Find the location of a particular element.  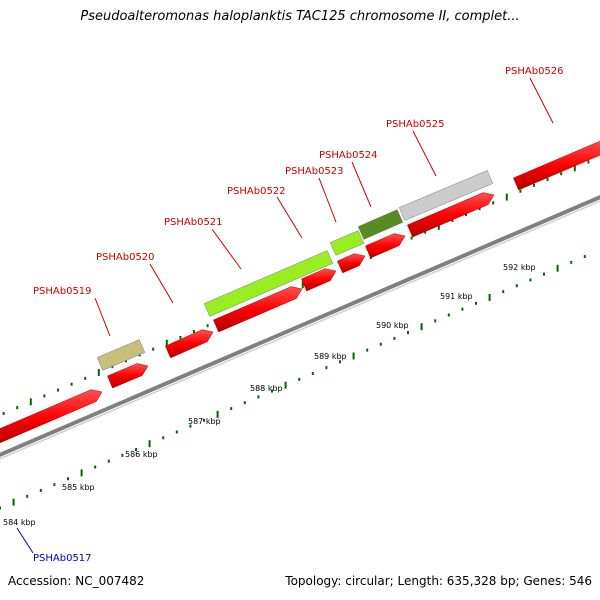

feature-b0521 is located at coordinates (268, 283).